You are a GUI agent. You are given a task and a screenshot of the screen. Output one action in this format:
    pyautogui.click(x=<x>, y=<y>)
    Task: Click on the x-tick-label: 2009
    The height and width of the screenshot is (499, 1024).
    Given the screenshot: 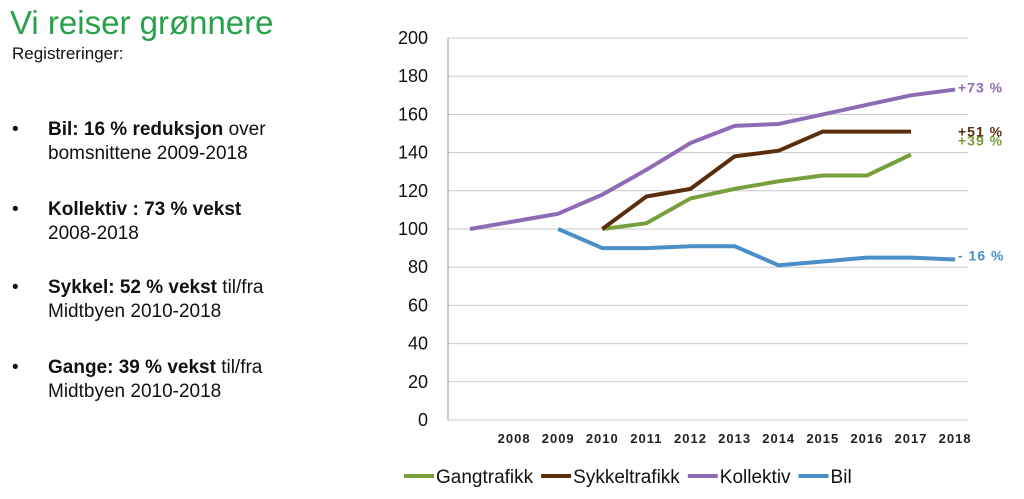 What is the action you would take?
    pyautogui.click(x=558, y=438)
    